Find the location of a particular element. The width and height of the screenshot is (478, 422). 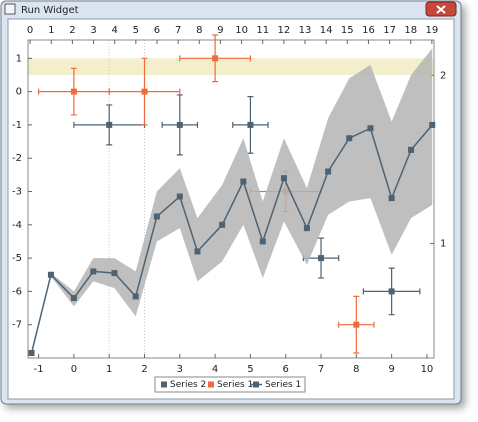

x2-tick-label: 2 is located at coordinates (72, 30).